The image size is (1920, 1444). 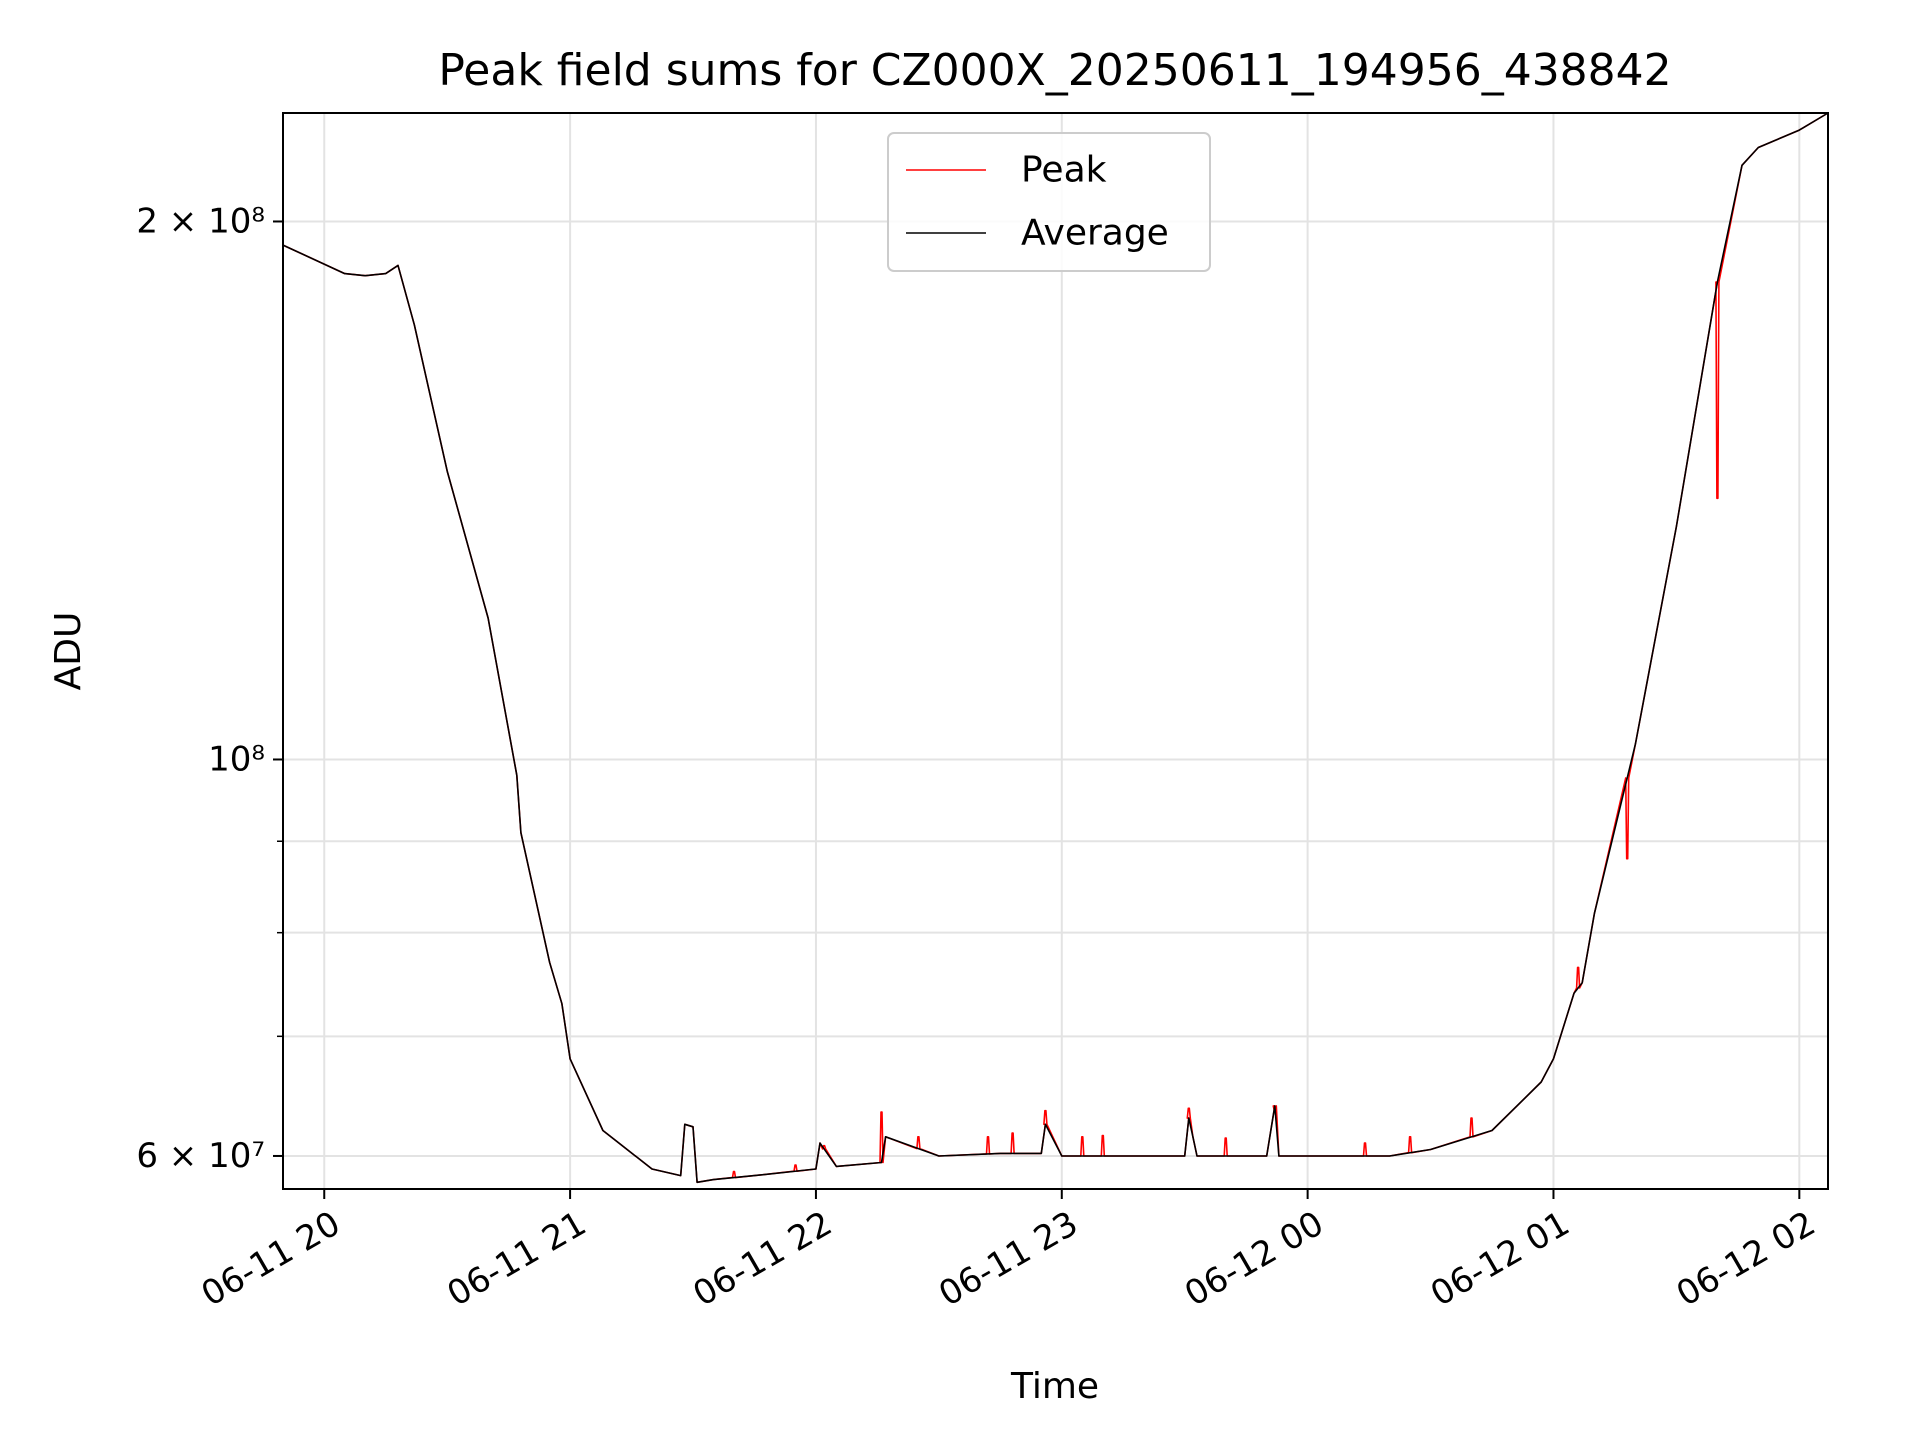 What do you see at coordinates (209, 688) in the screenshot?
I see `y-axis: 2 × 10⁸ 10⁸ 6 × 10⁷` at bounding box center [209, 688].